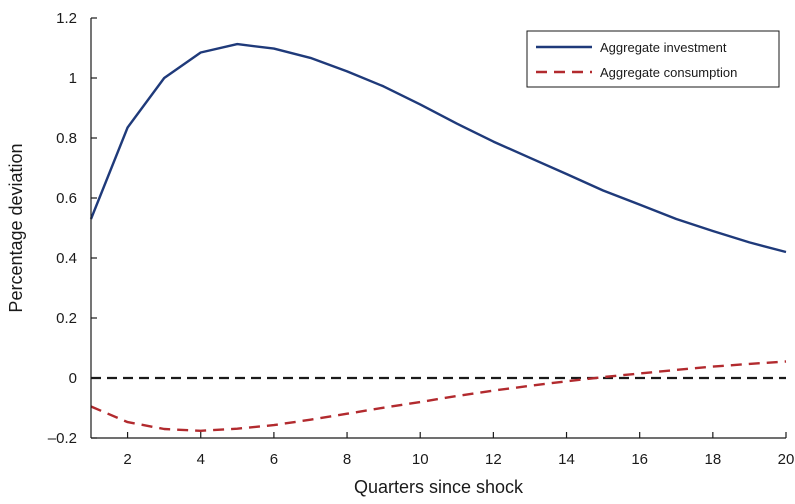  What do you see at coordinates (66, 198) in the screenshot?
I see `y-tick-label: 0.6` at bounding box center [66, 198].